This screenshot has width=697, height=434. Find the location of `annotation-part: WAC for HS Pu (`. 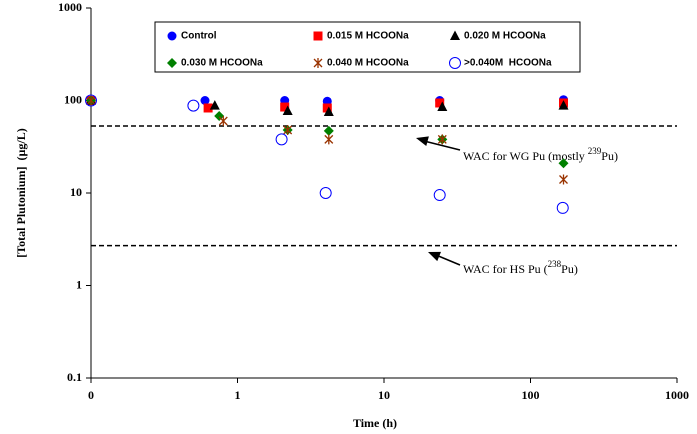

annotation-part: WAC for HS Pu ( is located at coordinates (505, 269).